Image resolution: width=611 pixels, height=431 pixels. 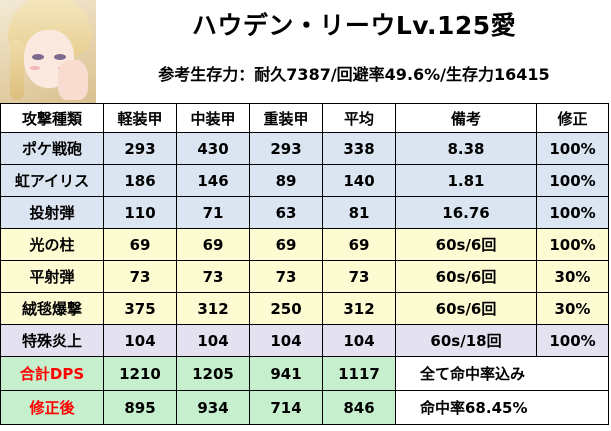 What do you see at coordinates (359, 407) in the screenshot?
I see `corrected-average: 846` at bounding box center [359, 407].